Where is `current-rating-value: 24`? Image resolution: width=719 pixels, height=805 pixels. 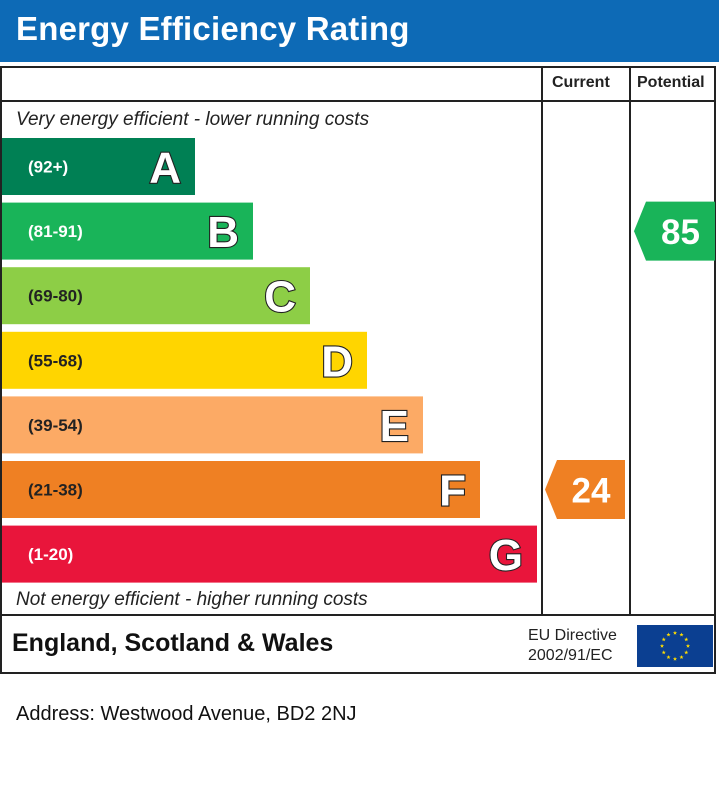
current-rating-value: 24 is located at coordinates (591, 491).